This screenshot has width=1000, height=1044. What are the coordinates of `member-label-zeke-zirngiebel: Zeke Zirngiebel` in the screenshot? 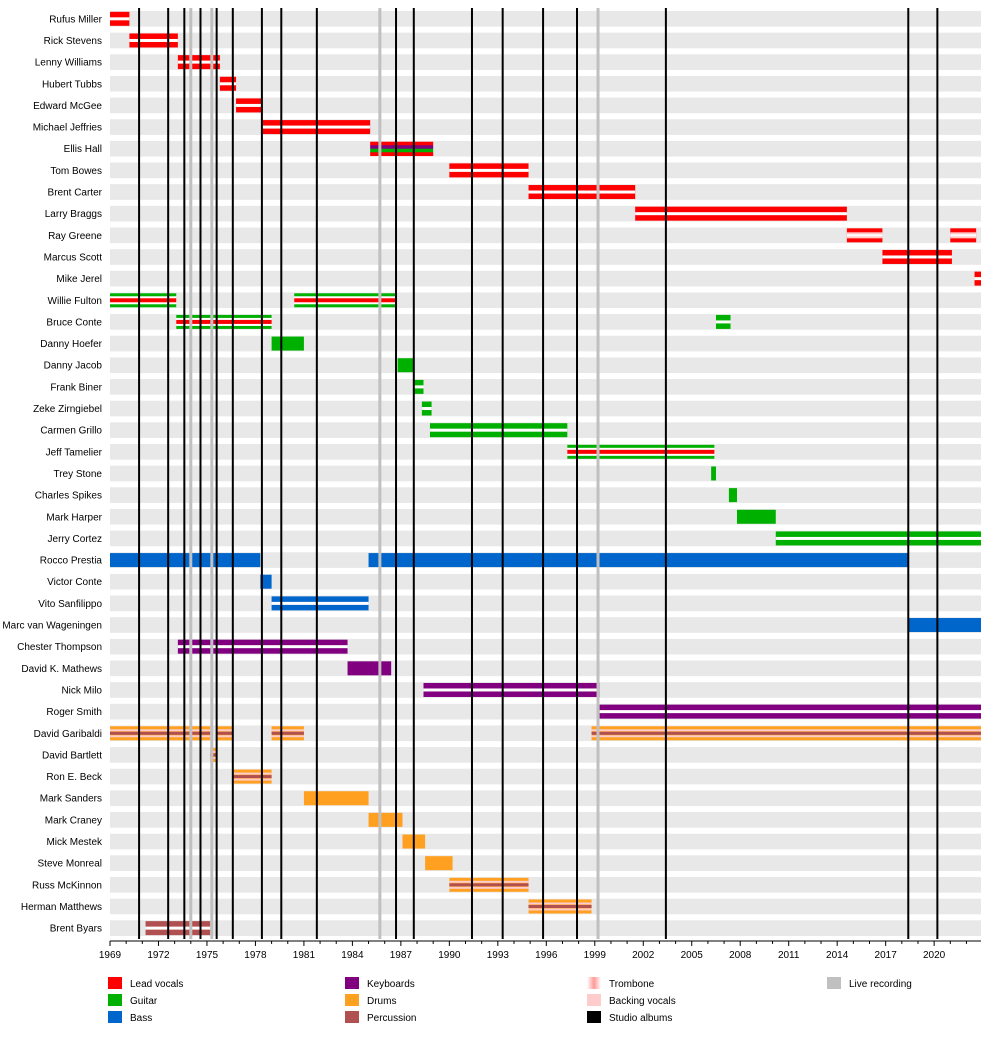 It's located at (67, 409).